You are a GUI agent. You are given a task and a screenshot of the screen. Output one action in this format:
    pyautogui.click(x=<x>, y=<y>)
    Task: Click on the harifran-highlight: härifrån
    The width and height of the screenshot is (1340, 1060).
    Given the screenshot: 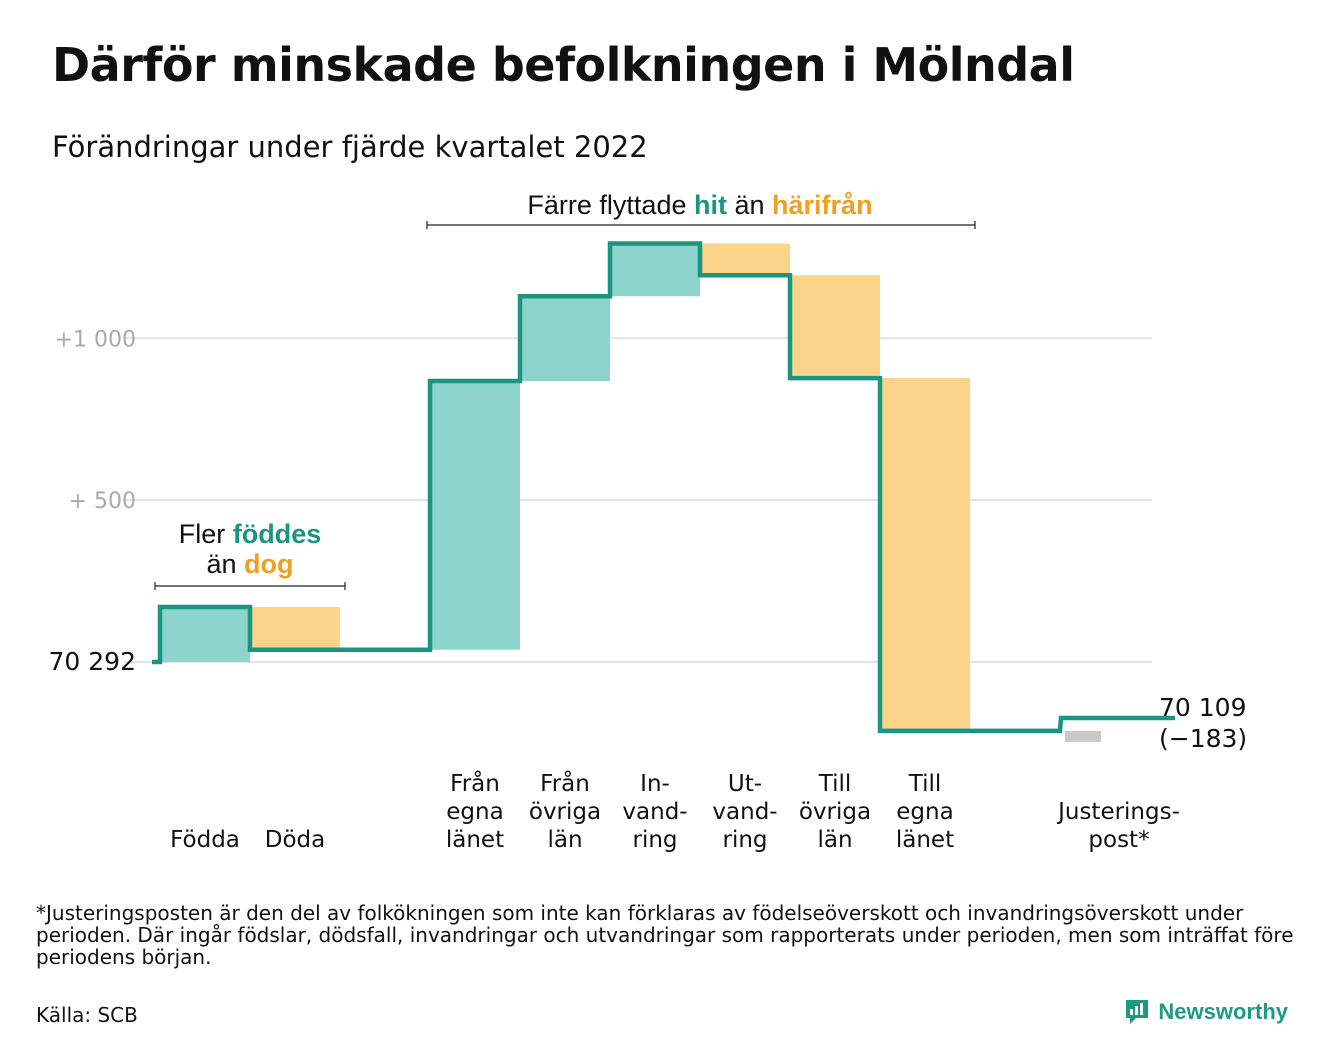 What is the action you would take?
    pyautogui.click(x=822, y=205)
    